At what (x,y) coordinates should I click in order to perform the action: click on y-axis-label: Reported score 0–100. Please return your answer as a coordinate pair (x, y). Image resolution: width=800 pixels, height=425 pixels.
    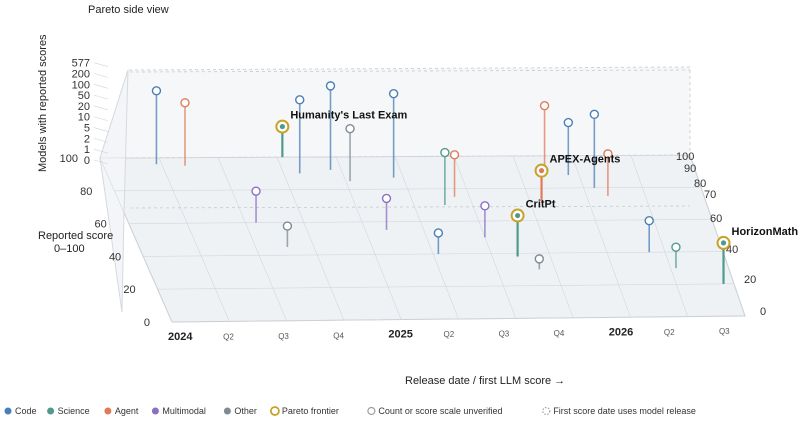
    Looking at the image, I should click on (75, 242).